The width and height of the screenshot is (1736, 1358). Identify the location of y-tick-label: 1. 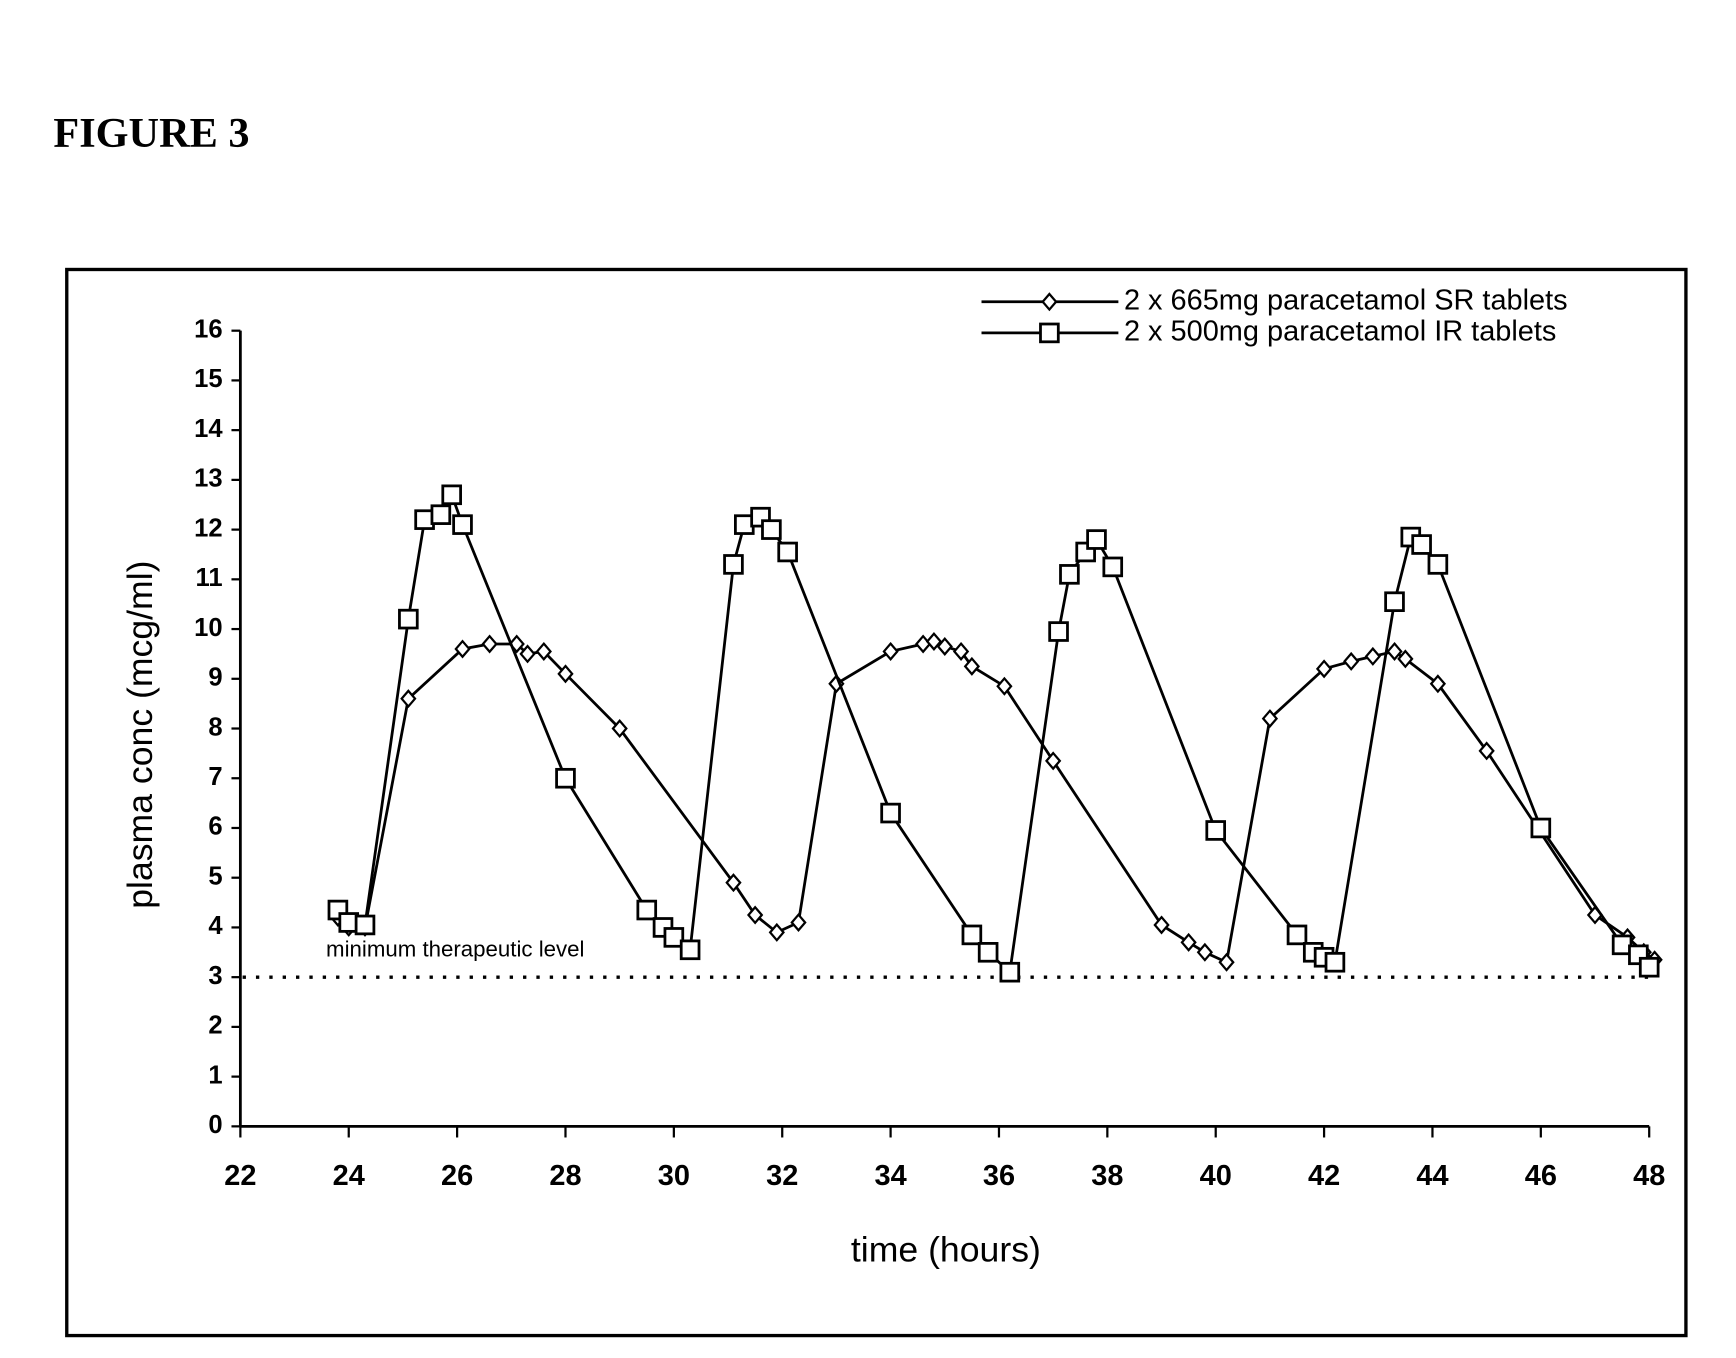
(215, 1075).